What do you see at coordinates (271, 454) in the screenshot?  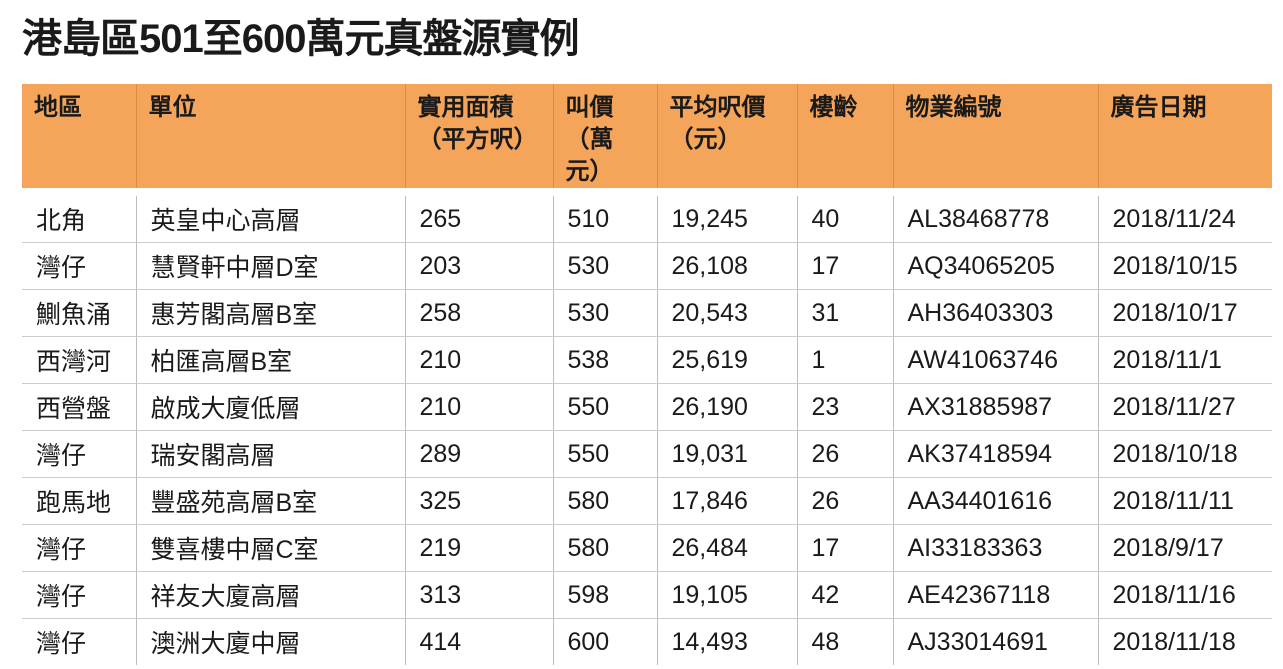 I see `table-cell: 瑞安閣高層` at bounding box center [271, 454].